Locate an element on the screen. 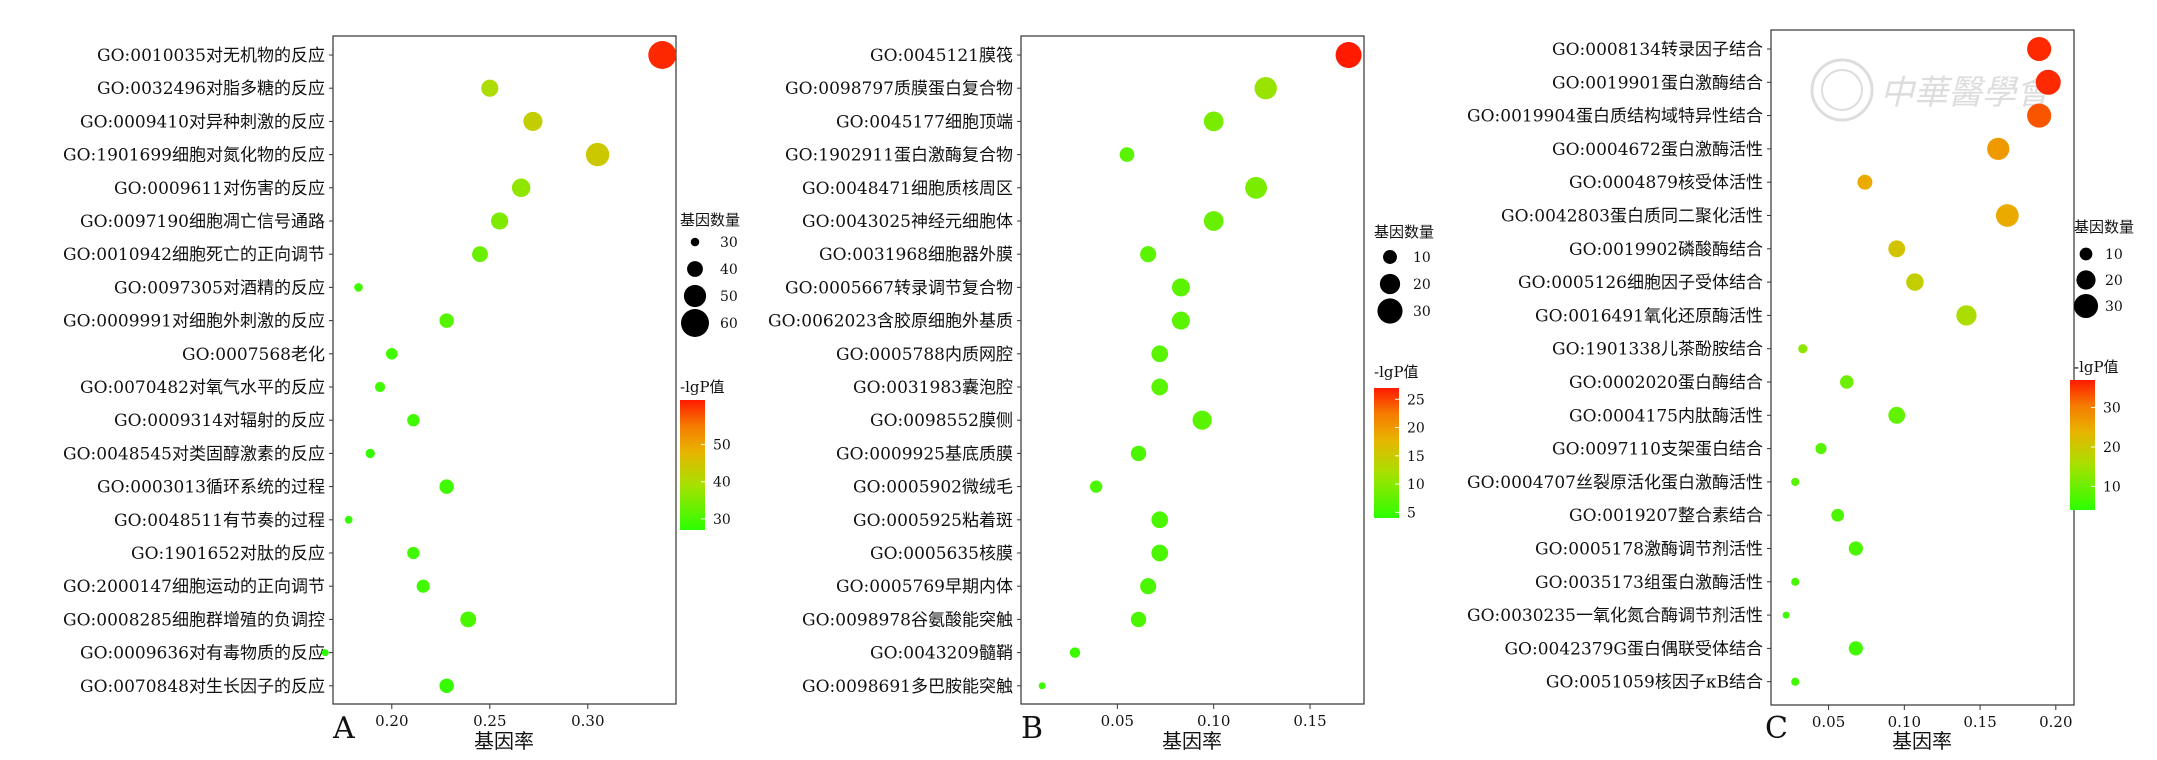  term-label: GO:0019902磷酸酶结合 is located at coordinates (1666, 250).